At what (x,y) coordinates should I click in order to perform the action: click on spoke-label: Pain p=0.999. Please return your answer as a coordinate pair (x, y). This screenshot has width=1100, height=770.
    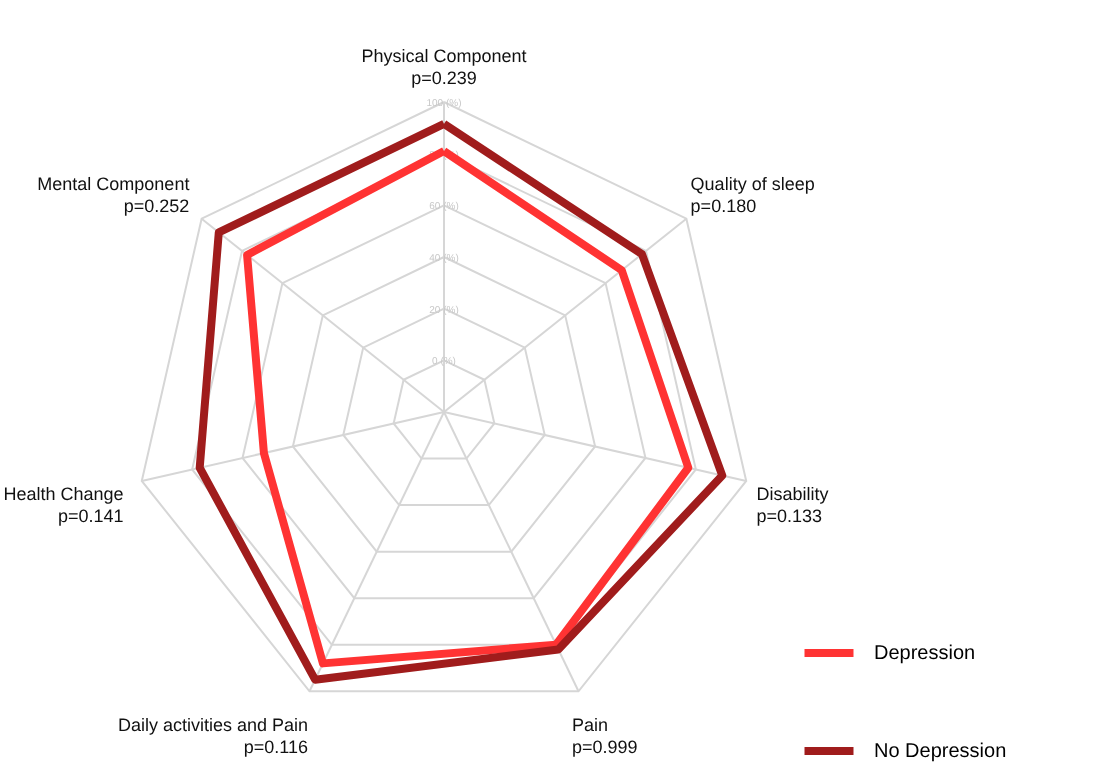
    Looking at the image, I should click on (604, 736).